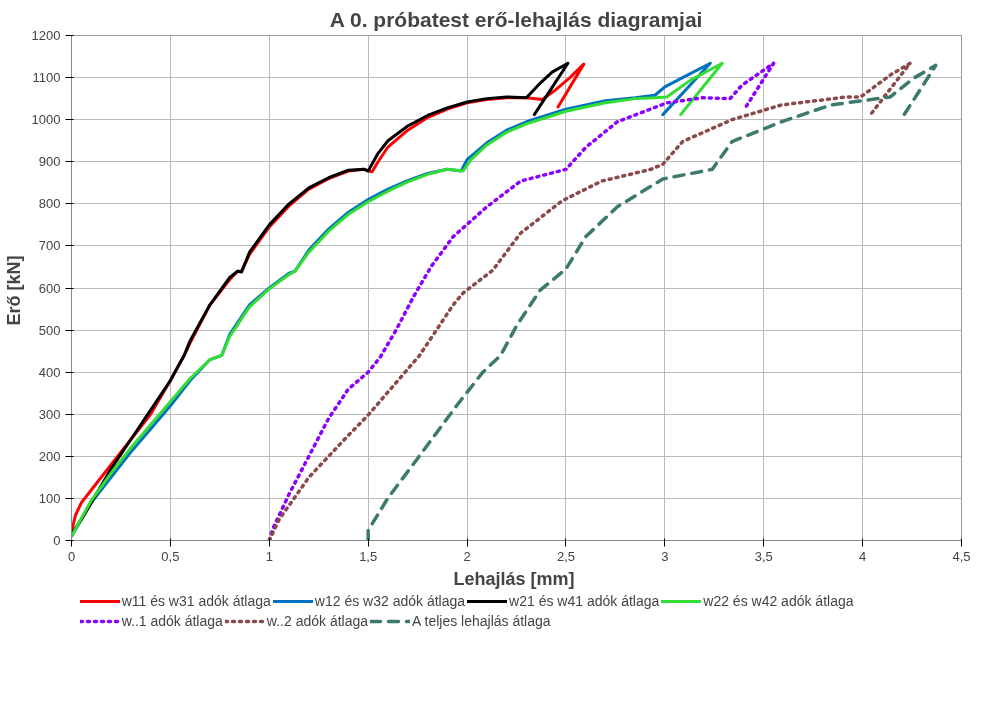  What do you see at coordinates (46, 35) in the screenshot?
I see `y-tick-label: 1200` at bounding box center [46, 35].